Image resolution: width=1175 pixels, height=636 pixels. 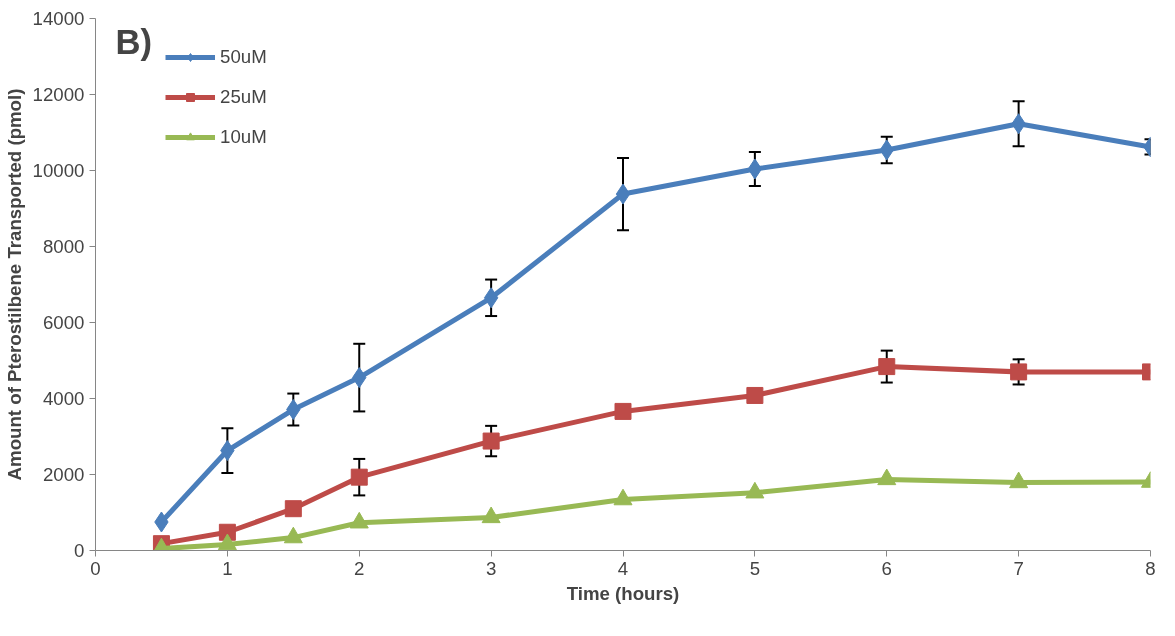 What do you see at coordinates (64, 322) in the screenshot?
I see `y-tick-label: 6000` at bounding box center [64, 322].